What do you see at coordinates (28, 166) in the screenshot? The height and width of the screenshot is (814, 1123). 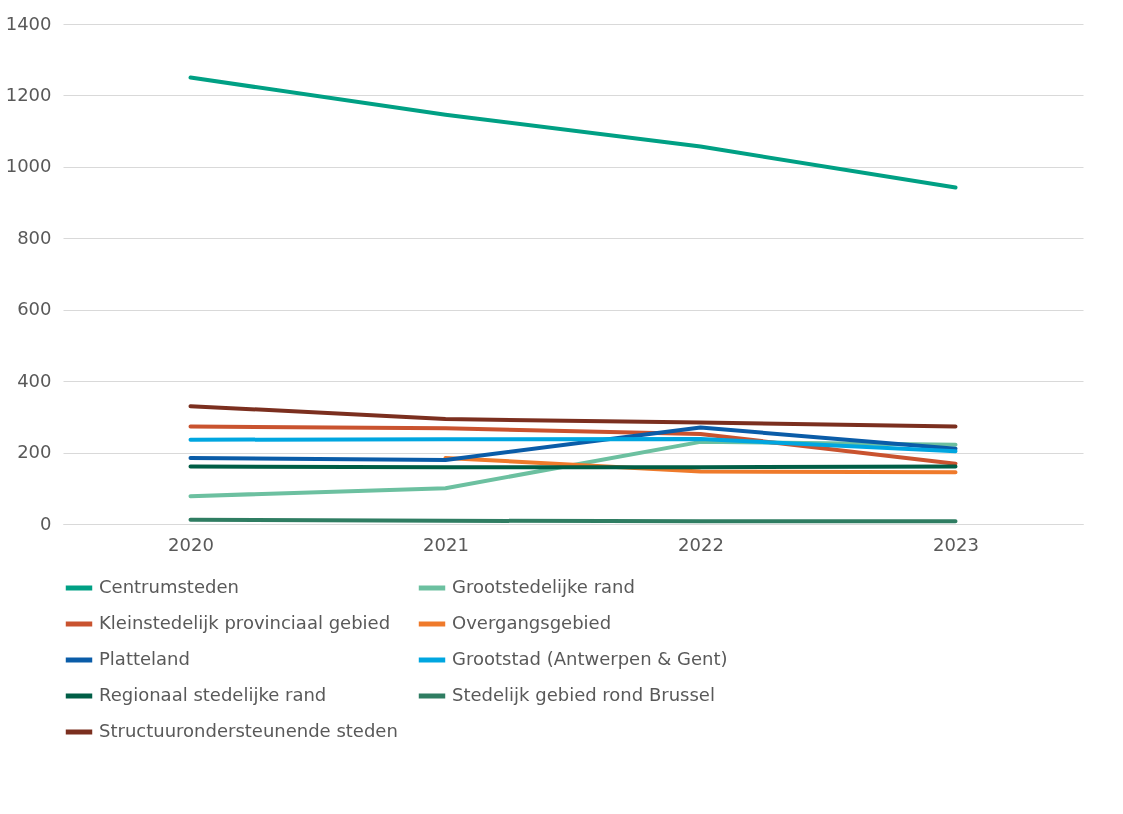 I see `y-tick-label: 1000` at bounding box center [28, 166].